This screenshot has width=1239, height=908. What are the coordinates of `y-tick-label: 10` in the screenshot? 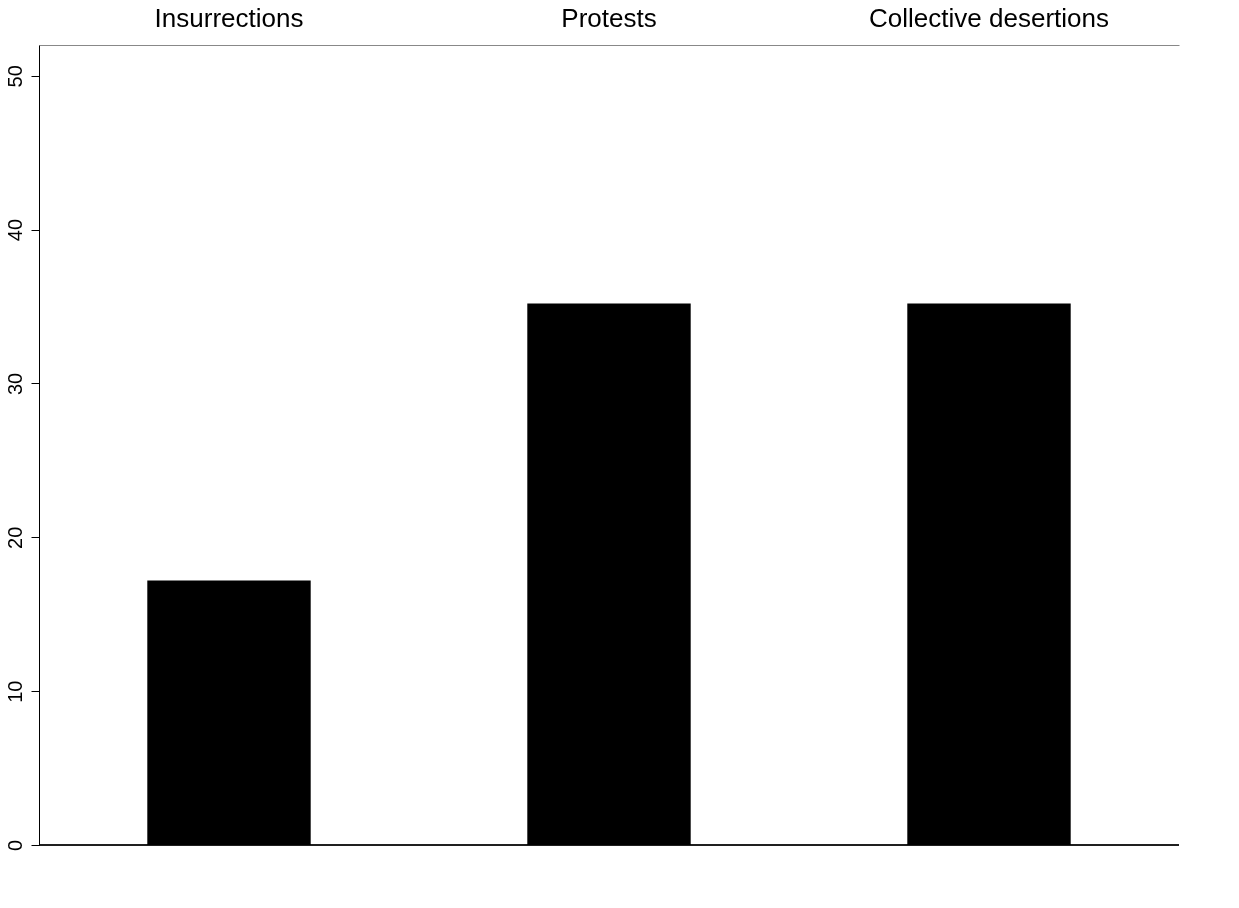 It's located at (14, 691).